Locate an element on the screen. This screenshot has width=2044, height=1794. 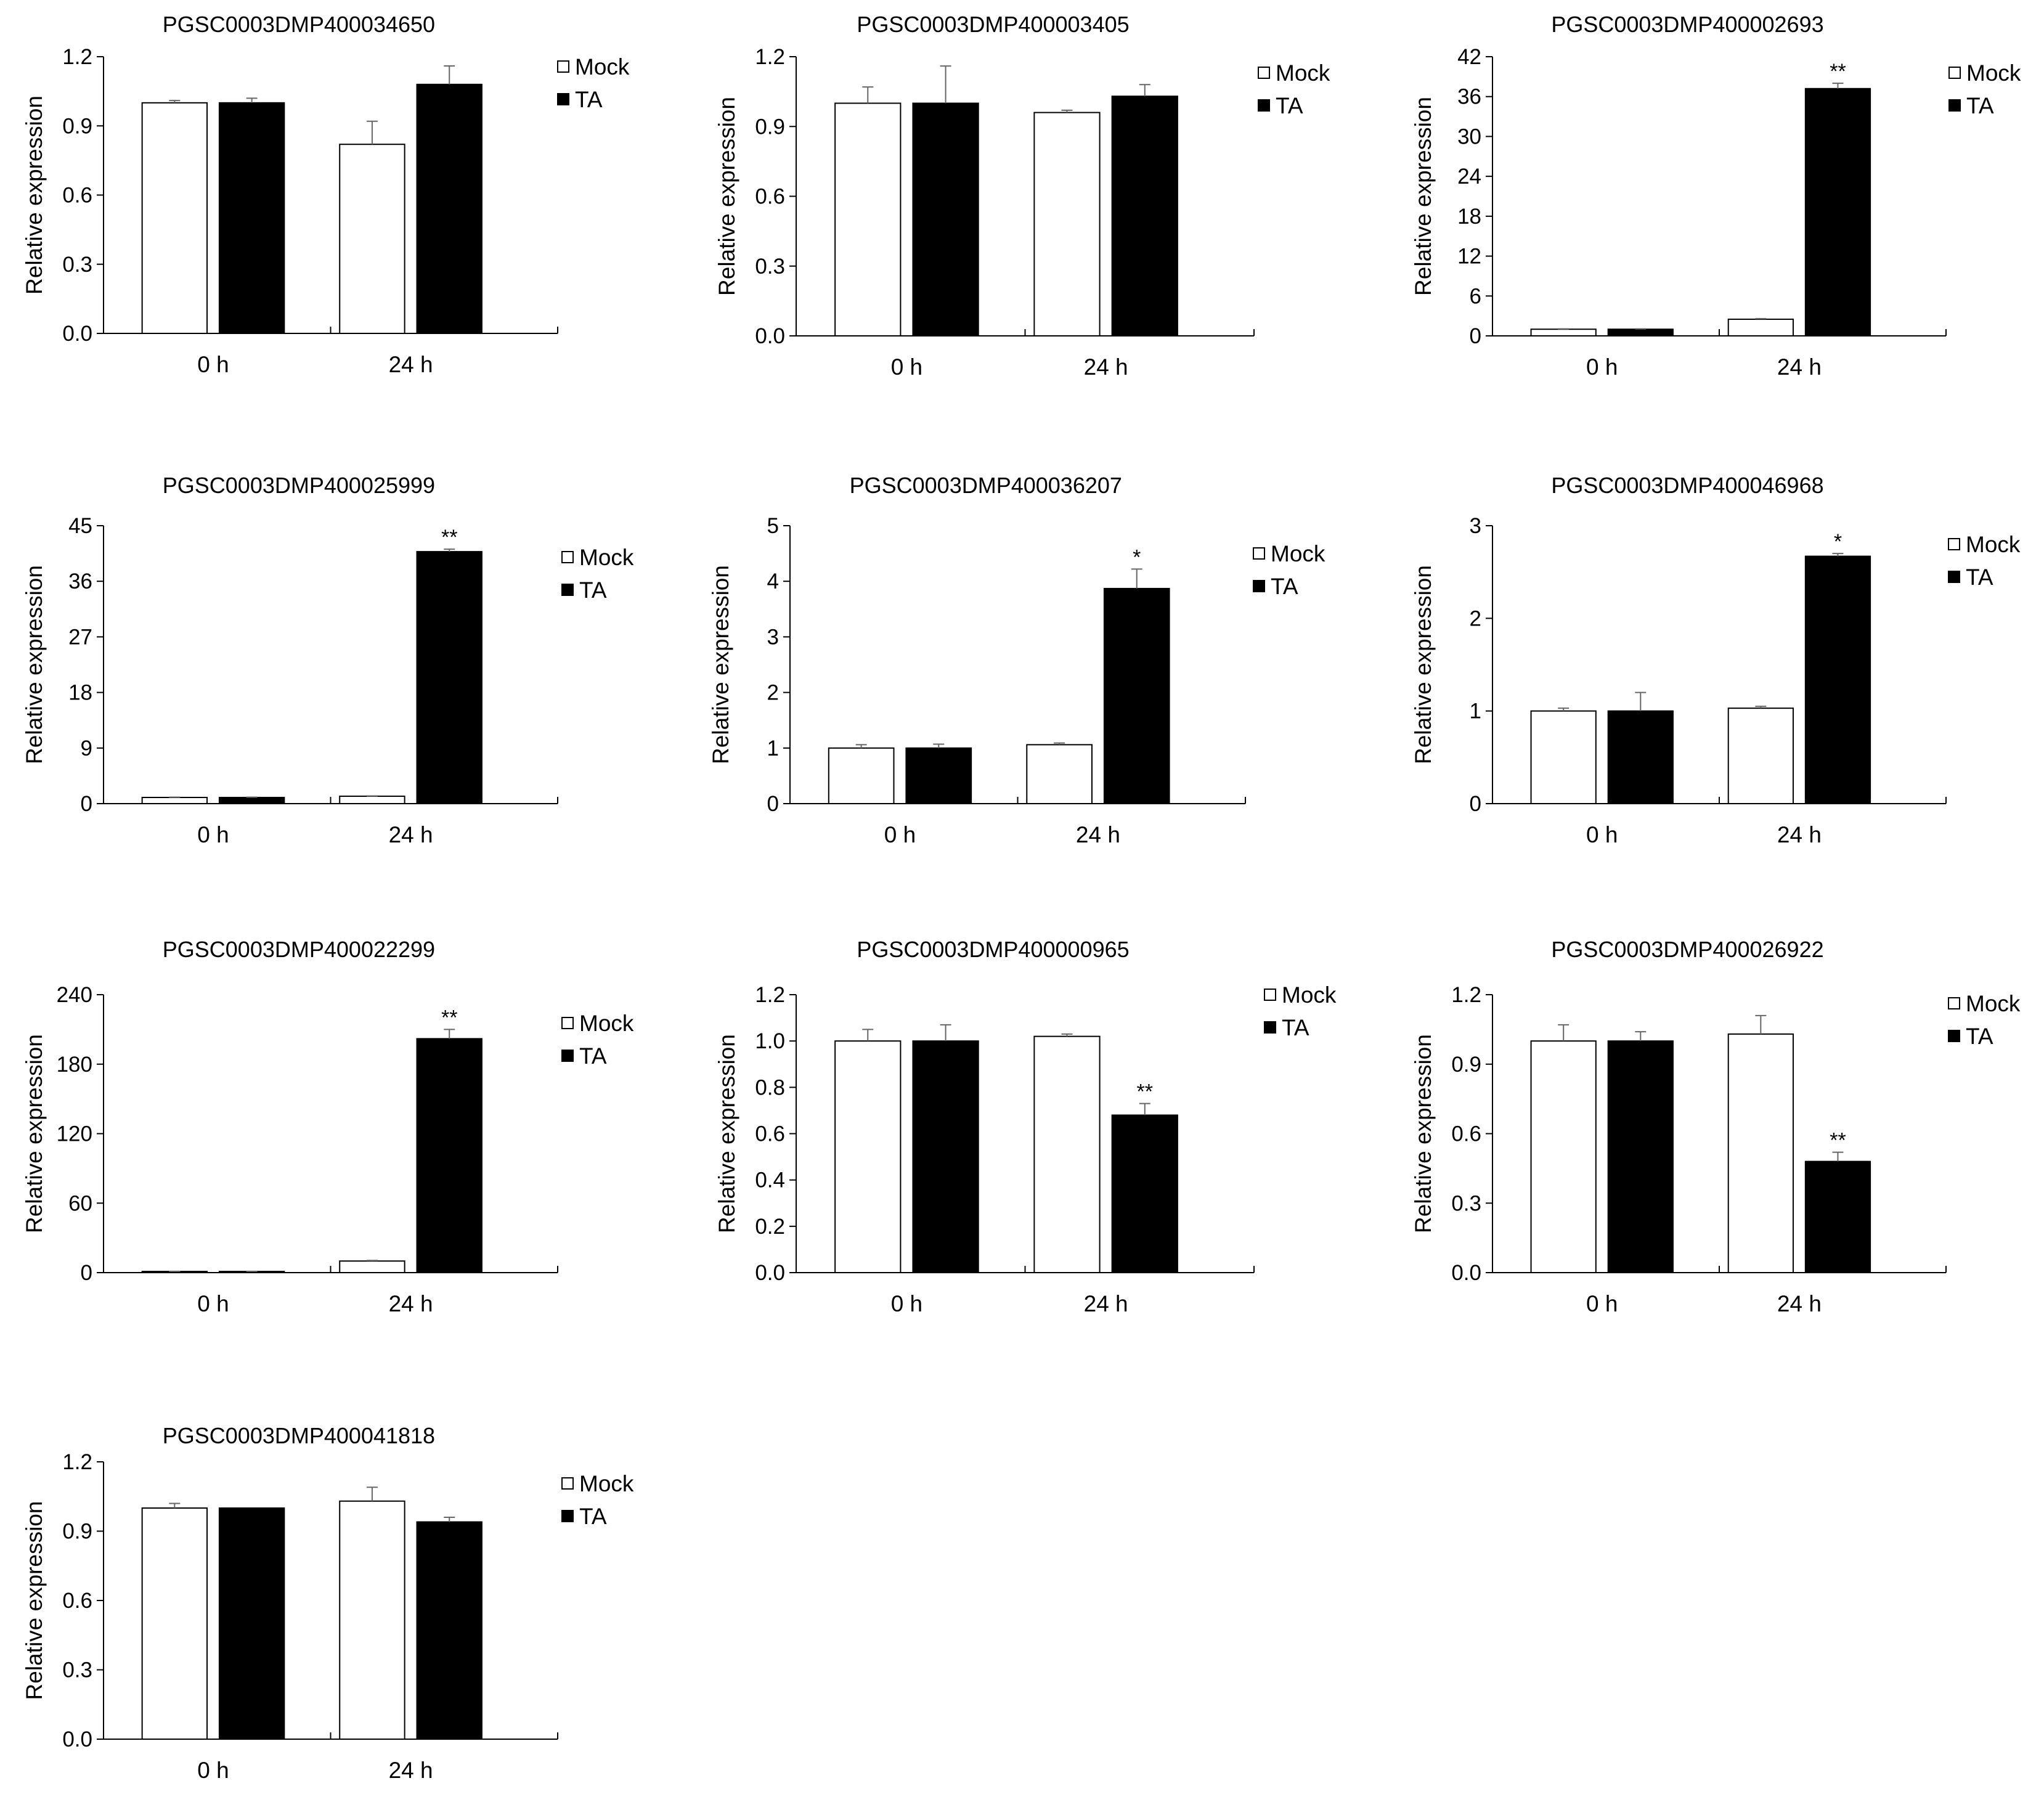
y-tick-label: 1 is located at coordinates (1475, 711).